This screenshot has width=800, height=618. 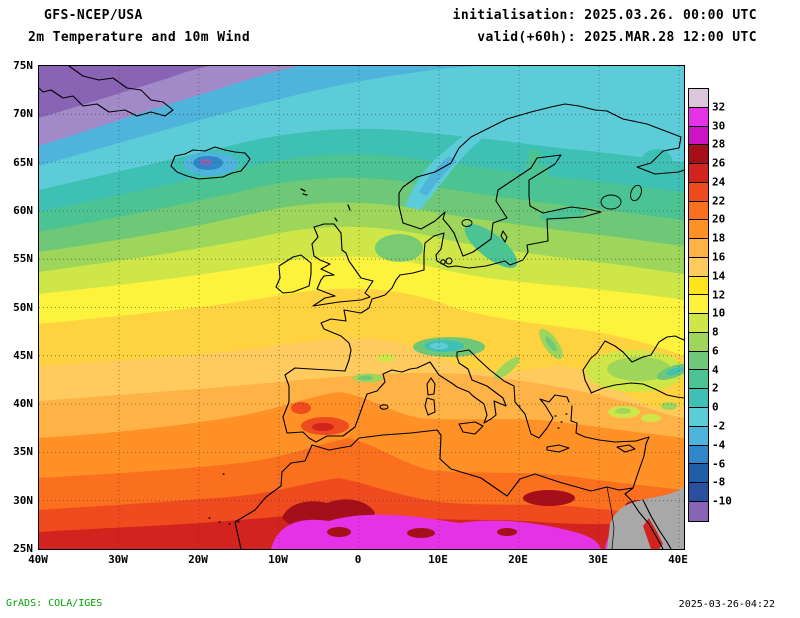 What do you see at coordinates (23, 66) in the screenshot?
I see `lat-tick-label: 75N` at bounding box center [23, 66].